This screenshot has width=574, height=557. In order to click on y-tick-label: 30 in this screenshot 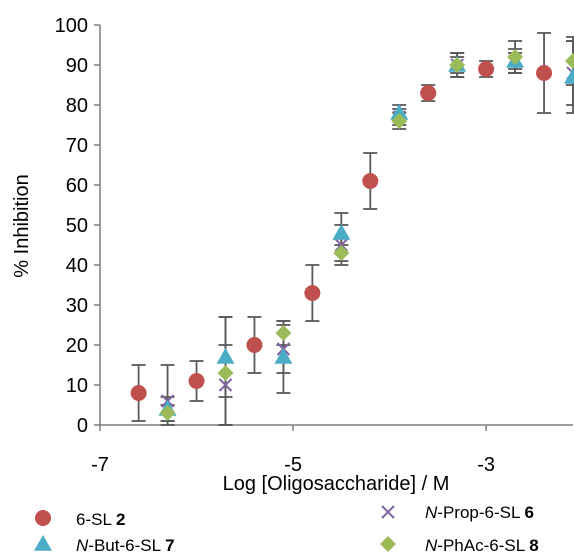, I will do `click(77, 306)`.